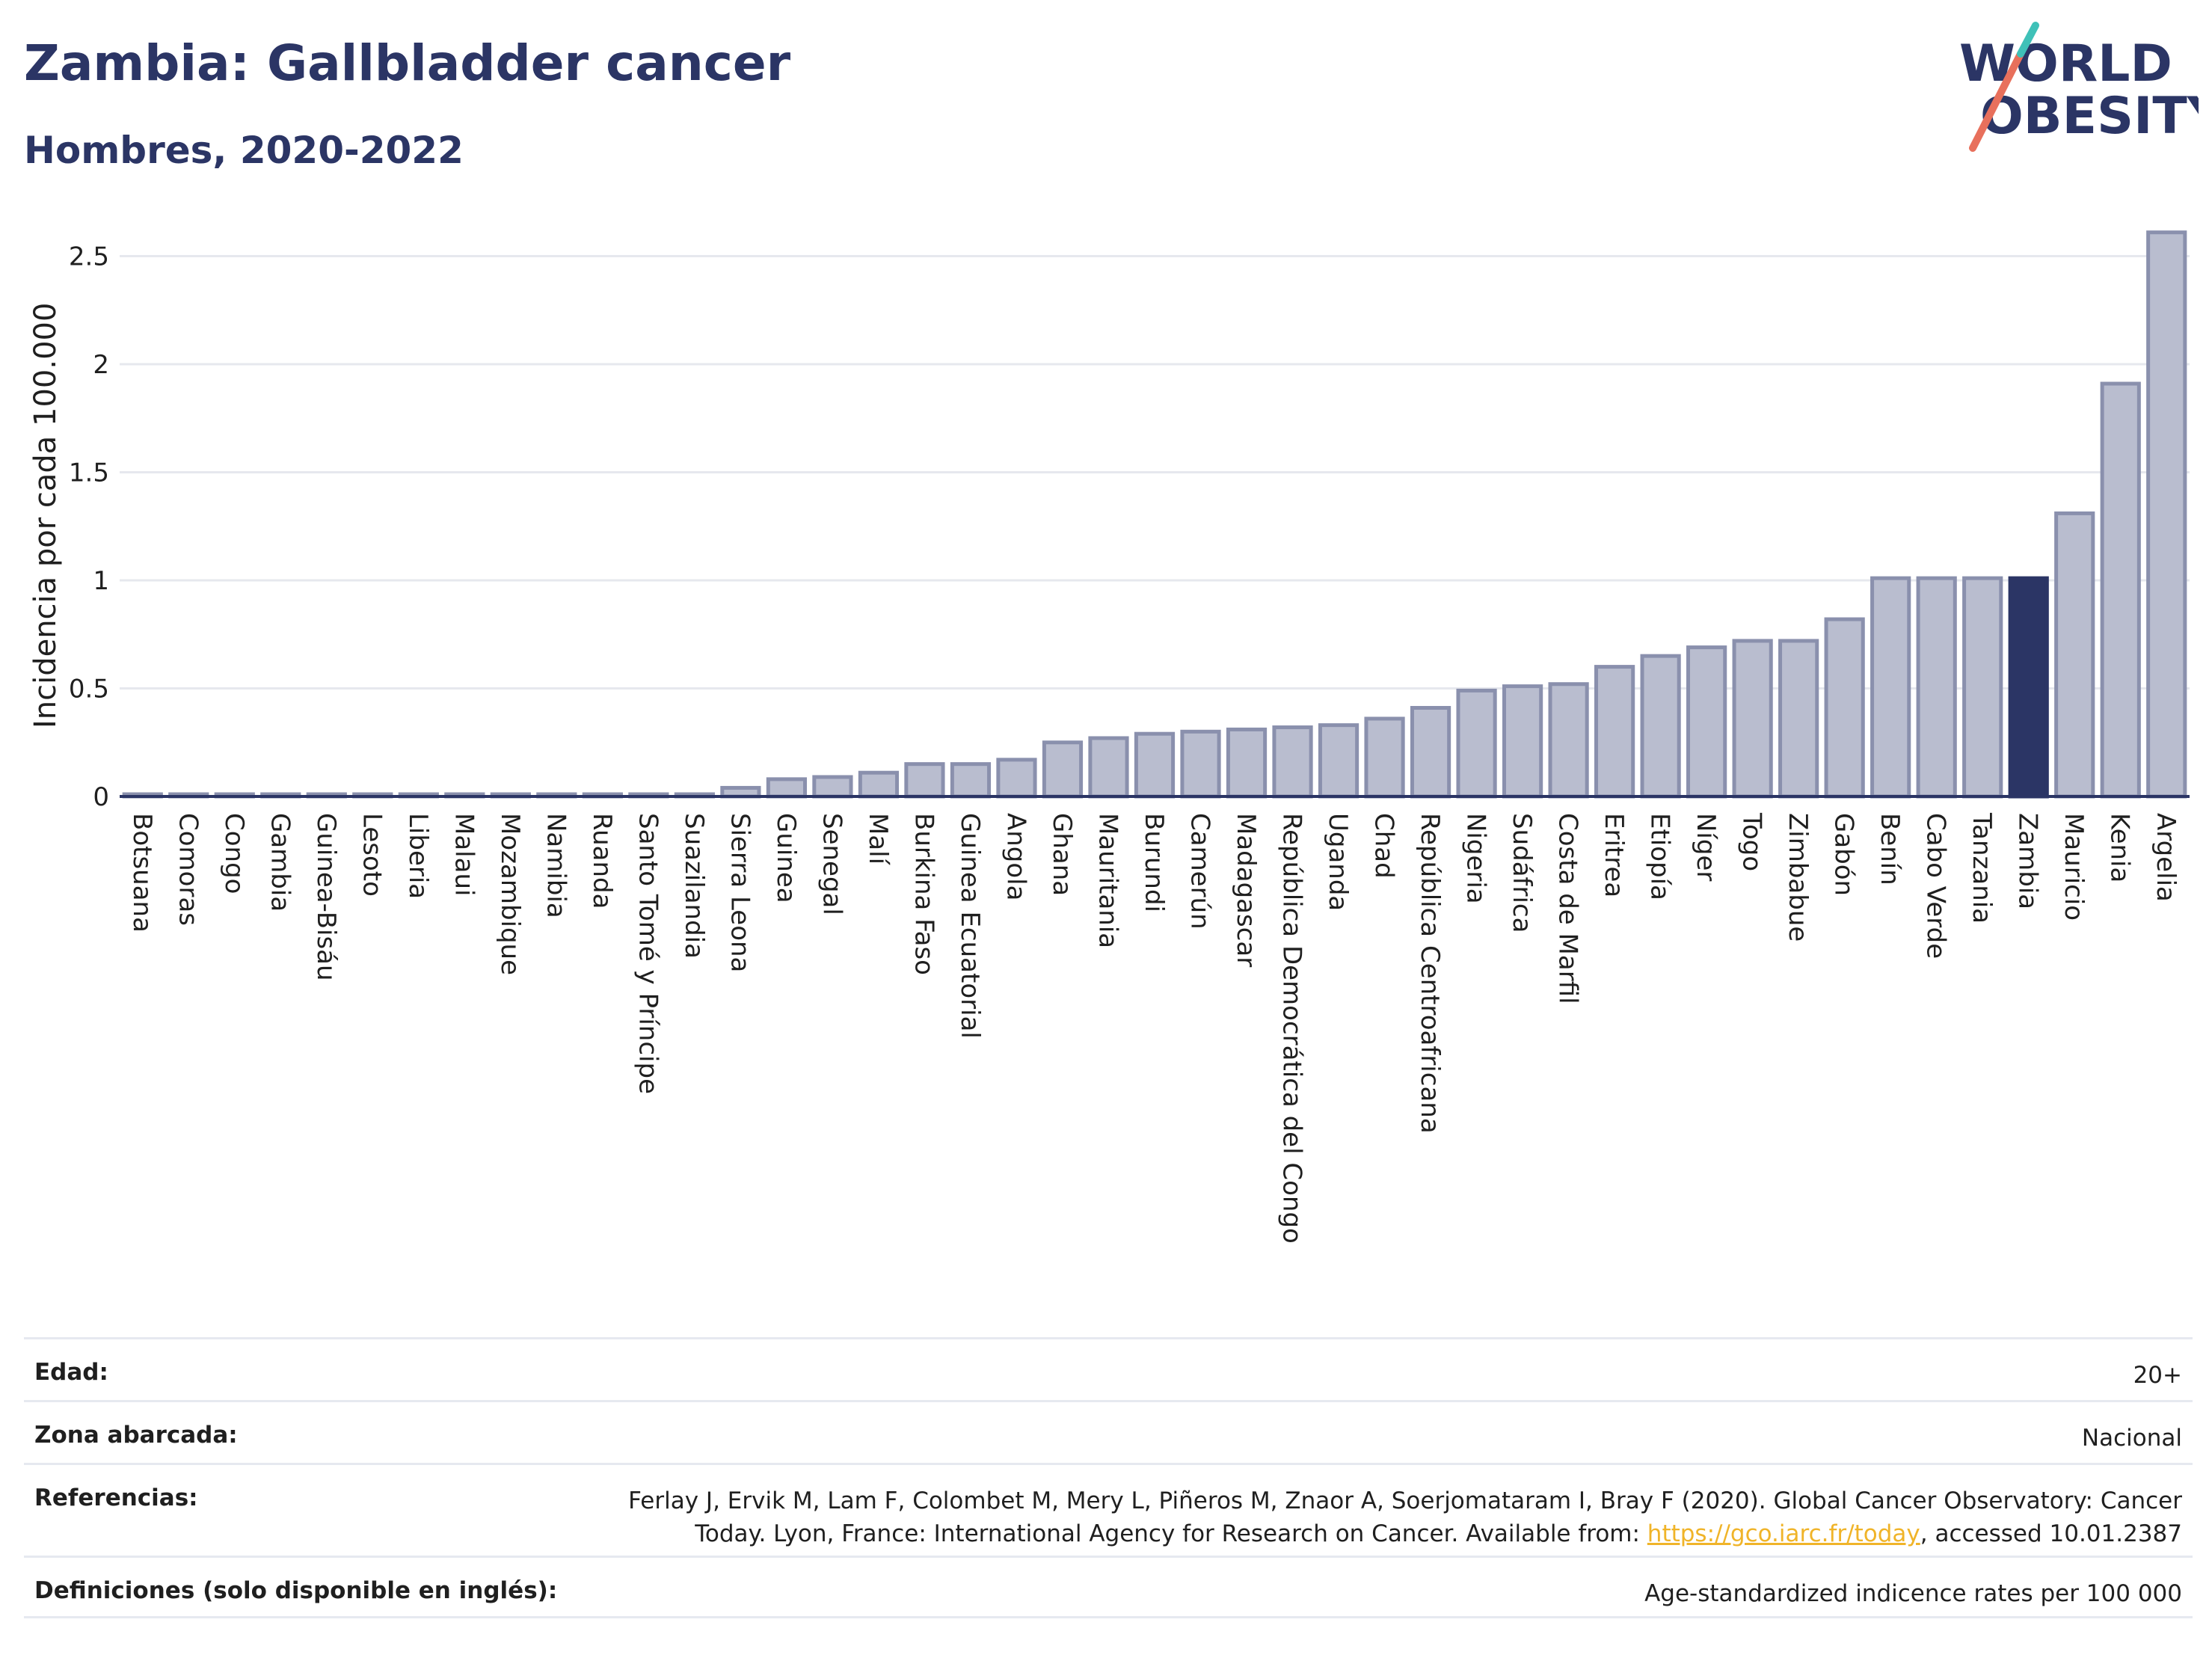 Image resolution: width=2212 pixels, height=1655 pixels. What do you see at coordinates (101, 797) in the screenshot?
I see `y-tick-label: 0` at bounding box center [101, 797].